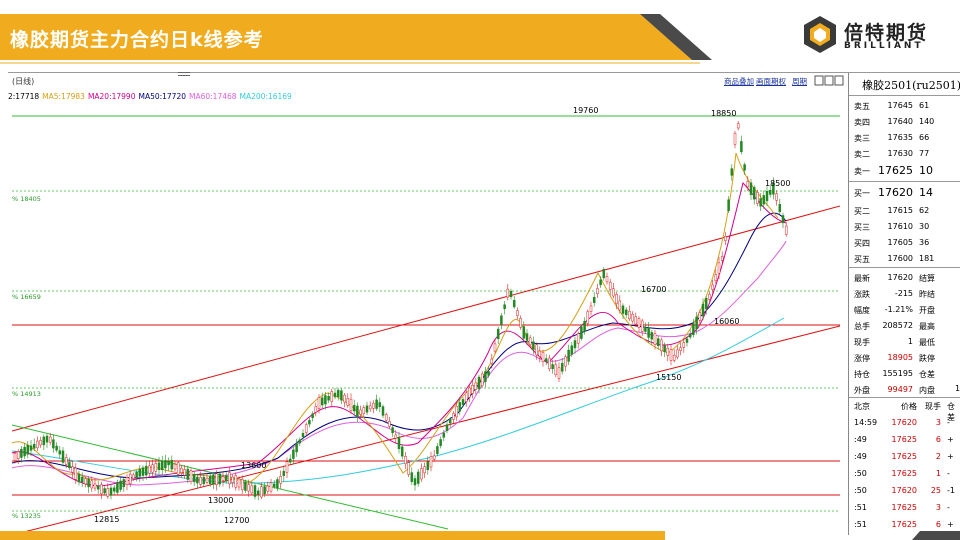  What do you see at coordinates (886, 33) in the screenshot?
I see `logo-chinese-name: 倍特期货` at bounding box center [886, 33].